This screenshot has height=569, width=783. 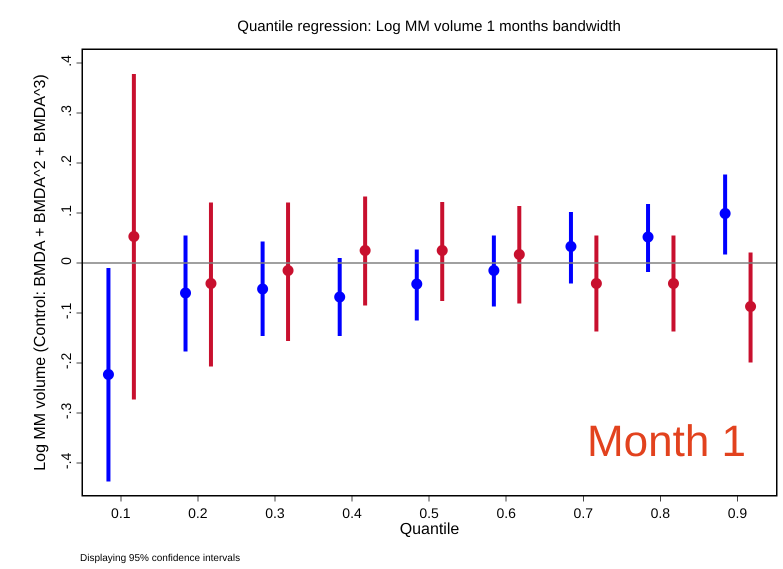 What do you see at coordinates (738, 513) in the screenshot?
I see `x-tick-label: 0.9` at bounding box center [738, 513].